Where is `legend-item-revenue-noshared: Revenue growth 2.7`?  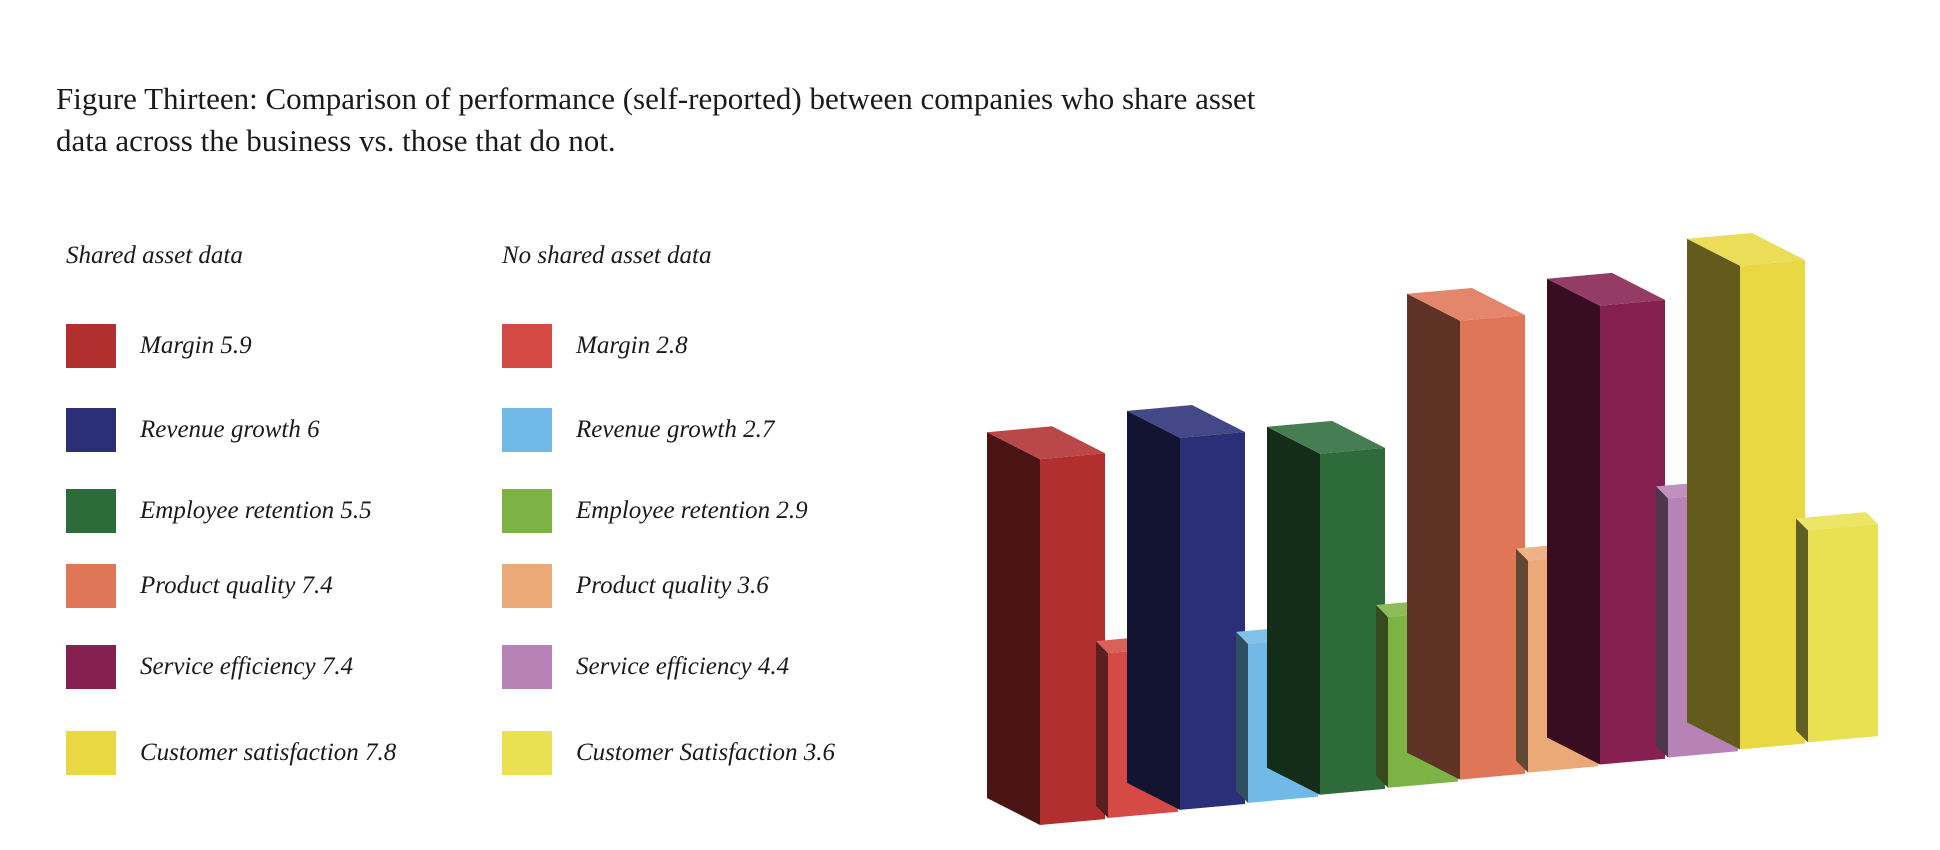 legend-item-revenue-noshared: Revenue growth 2.7 is located at coordinates (638, 430).